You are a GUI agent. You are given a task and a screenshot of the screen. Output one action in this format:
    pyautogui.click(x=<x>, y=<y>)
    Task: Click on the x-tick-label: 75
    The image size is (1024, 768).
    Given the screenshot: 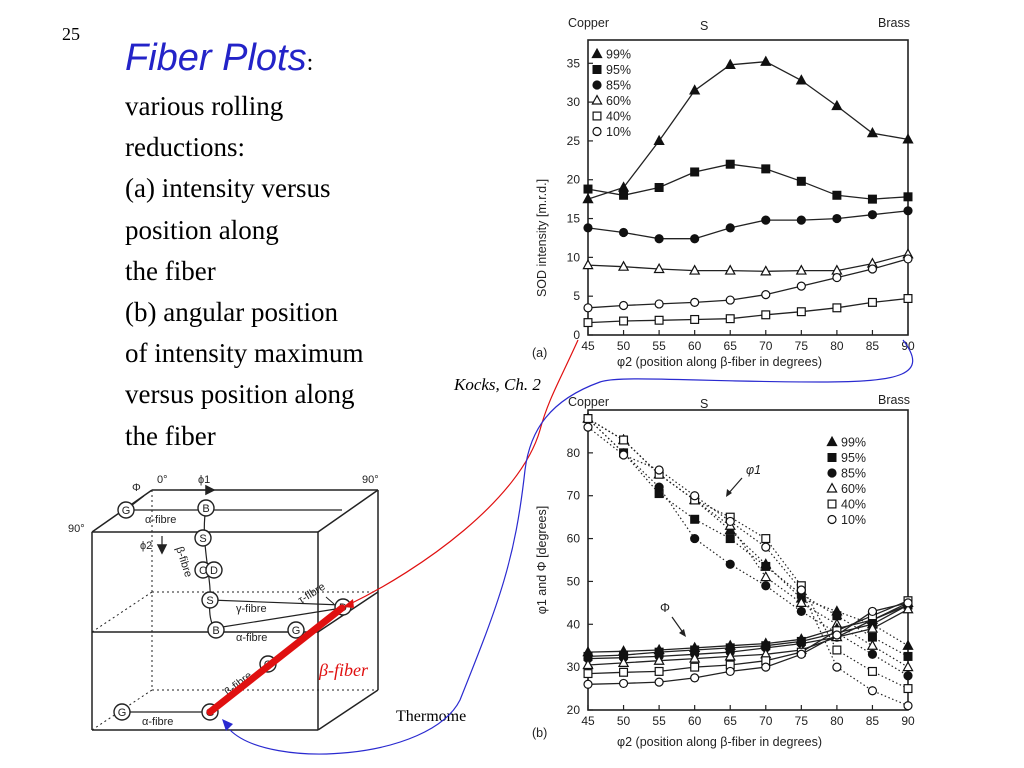 What is the action you would take?
    pyautogui.click(x=802, y=346)
    